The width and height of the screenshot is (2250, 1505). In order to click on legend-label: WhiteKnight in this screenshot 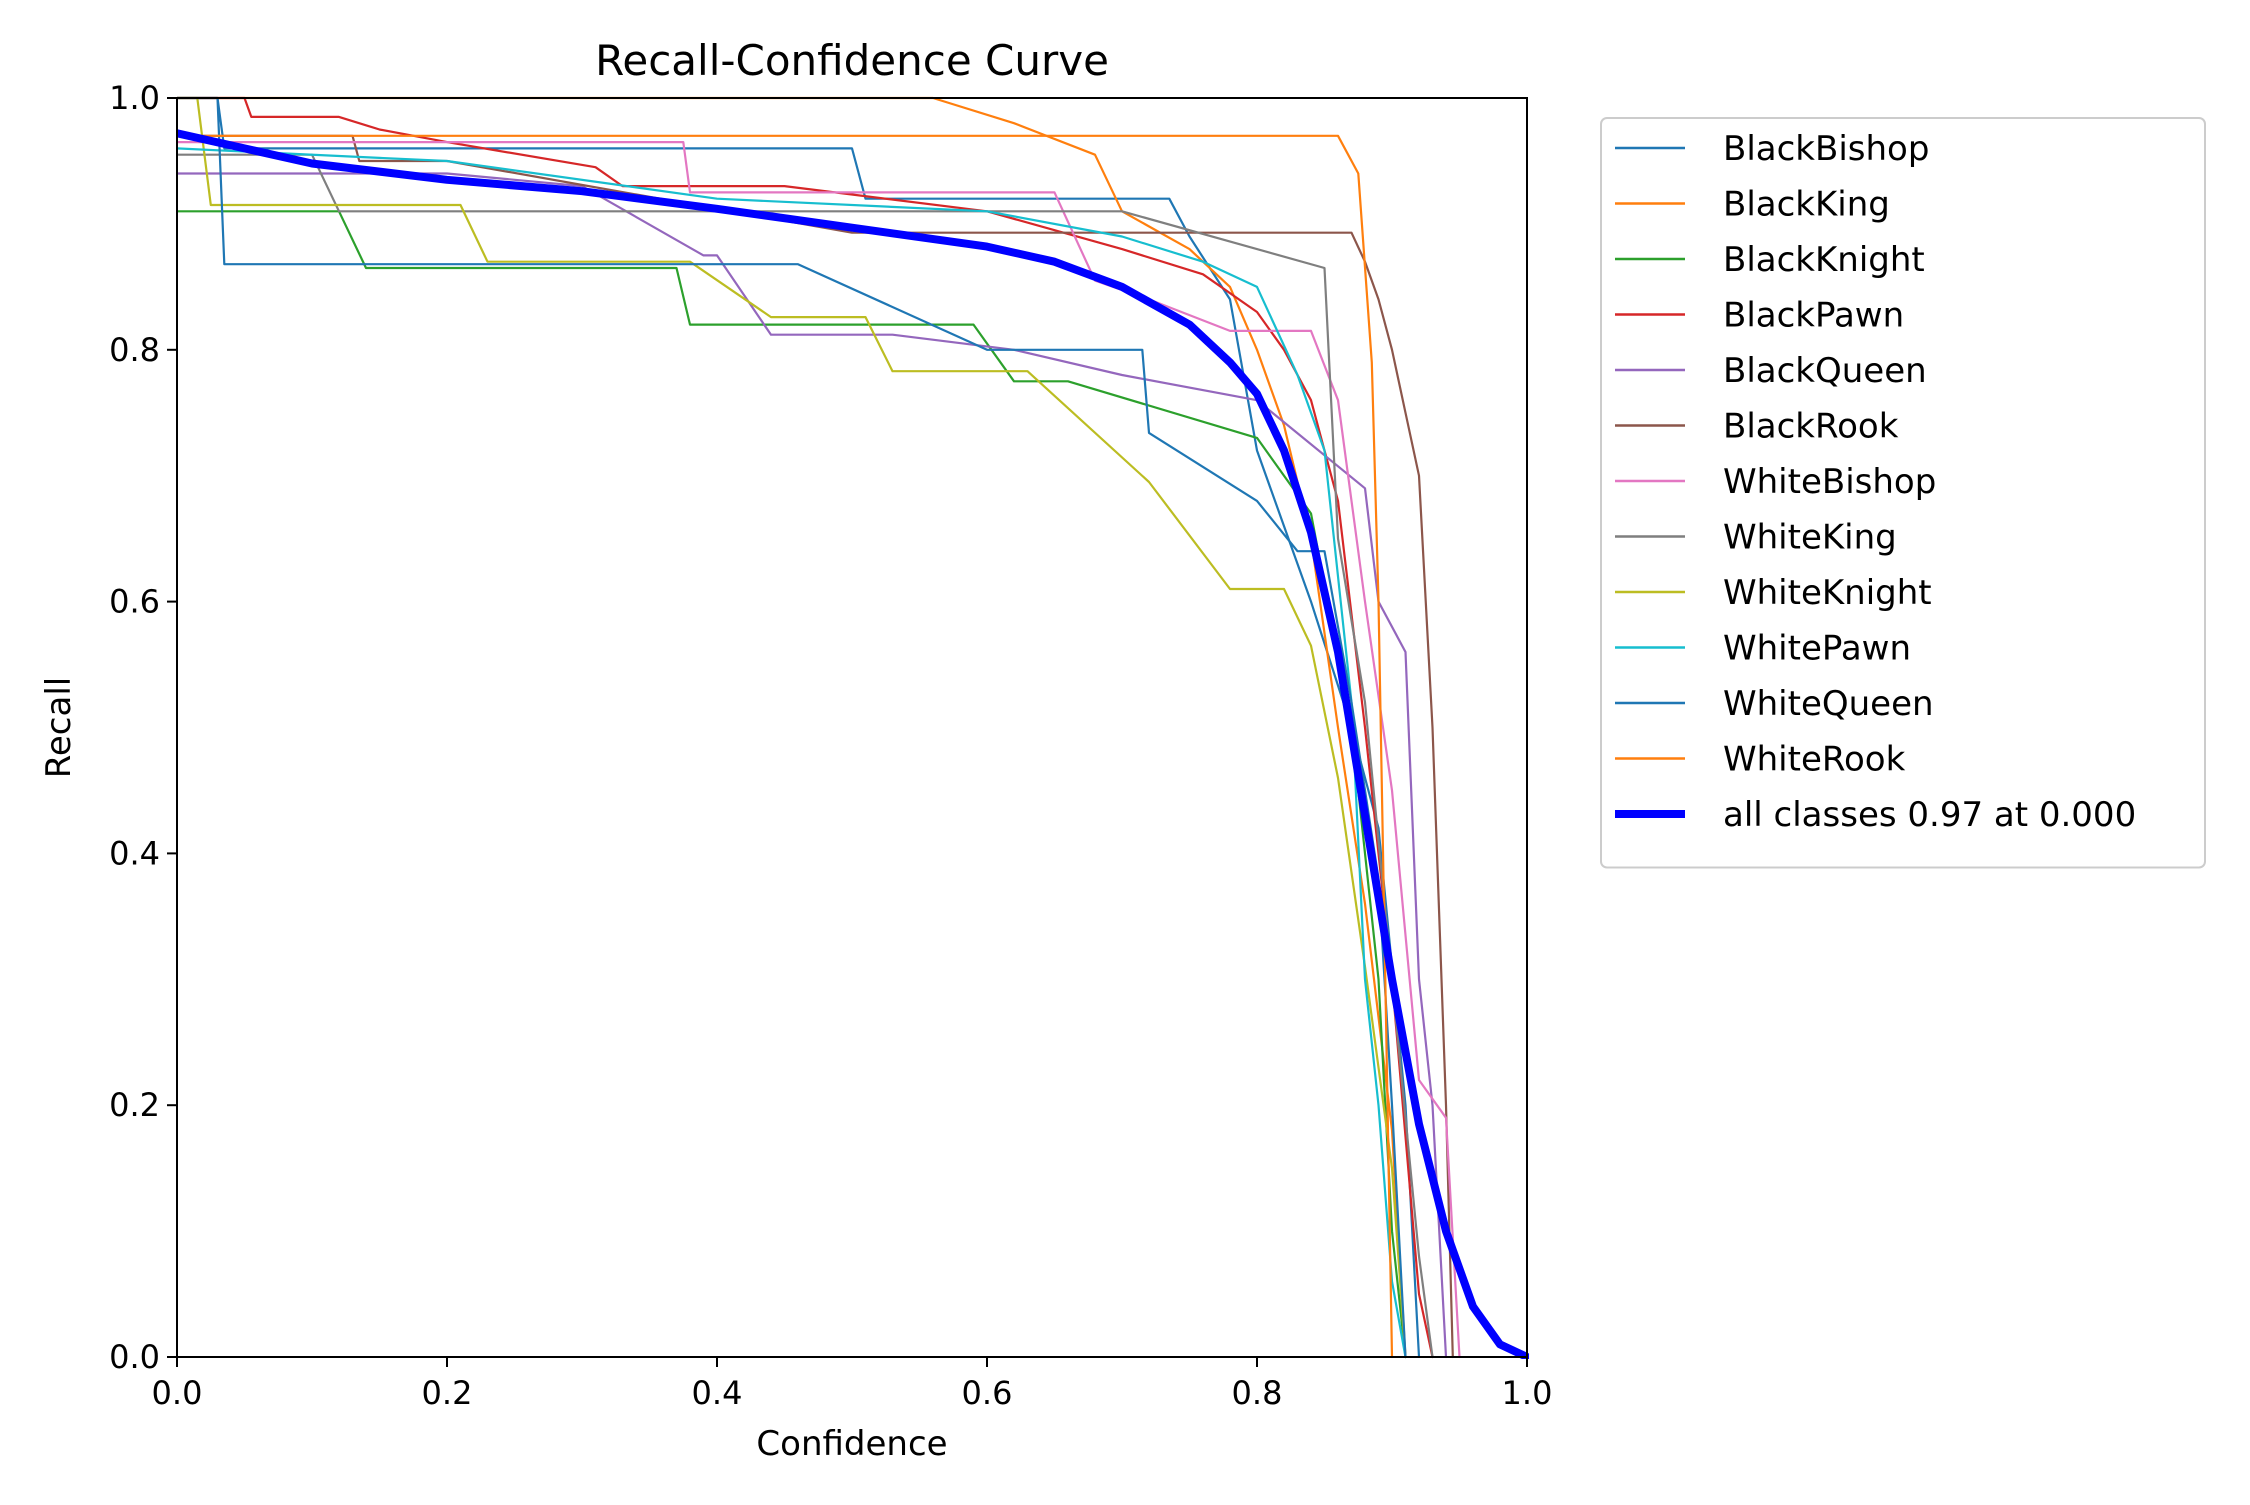, I will do `click(1827, 593)`.